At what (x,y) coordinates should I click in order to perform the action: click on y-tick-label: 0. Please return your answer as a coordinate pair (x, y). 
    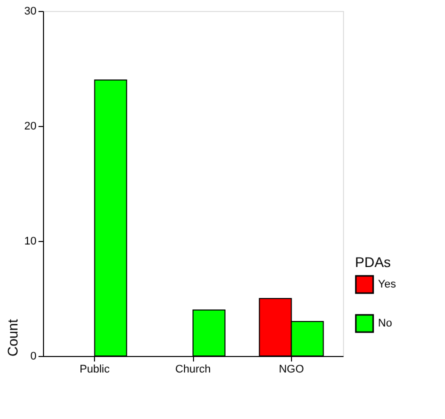
    Looking at the image, I should click on (33, 356).